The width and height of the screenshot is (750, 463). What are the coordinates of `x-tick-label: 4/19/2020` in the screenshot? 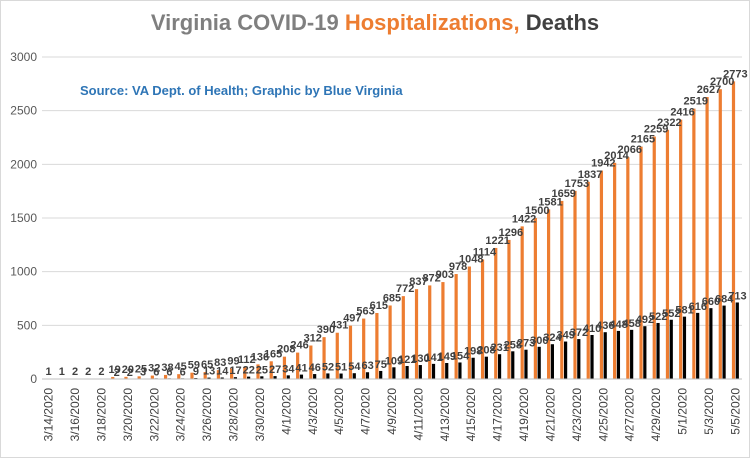 It's located at (524, 415).